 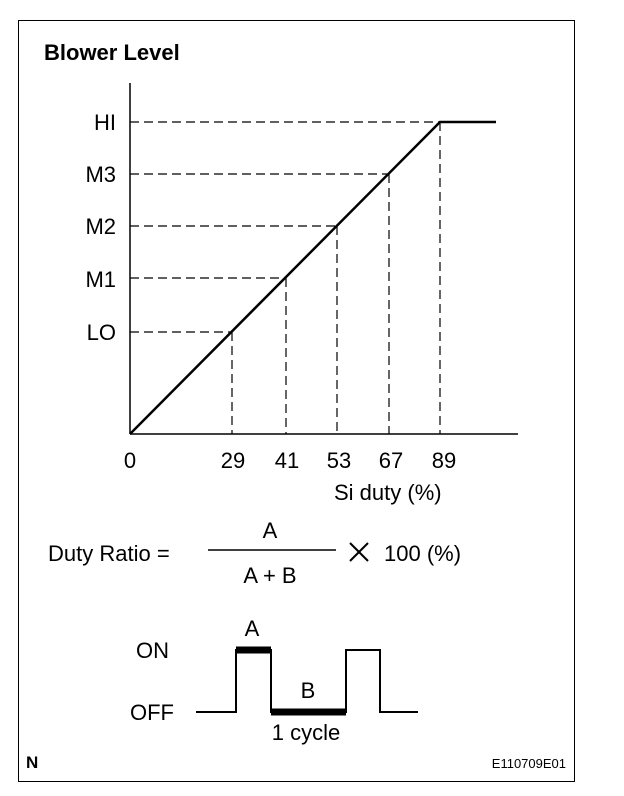 What do you see at coordinates (336, 278) in the screenshot?
I see `duty-guides` at bounding box center [336, 278].